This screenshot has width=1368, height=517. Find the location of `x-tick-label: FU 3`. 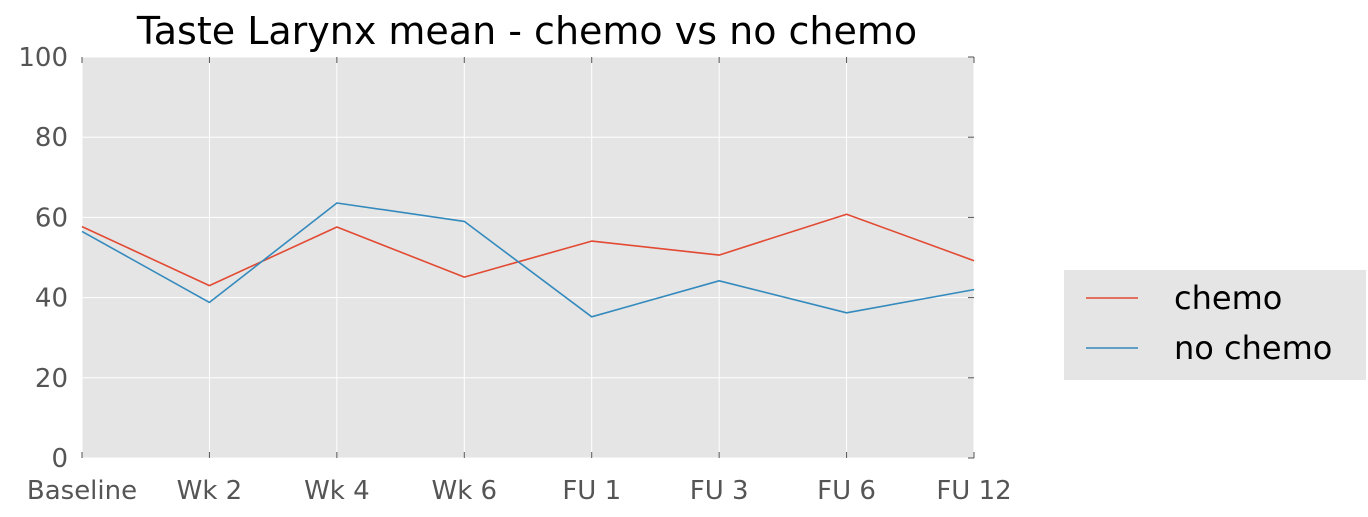

x-tick-label: FU 3 is located at coordinates (719, 491).